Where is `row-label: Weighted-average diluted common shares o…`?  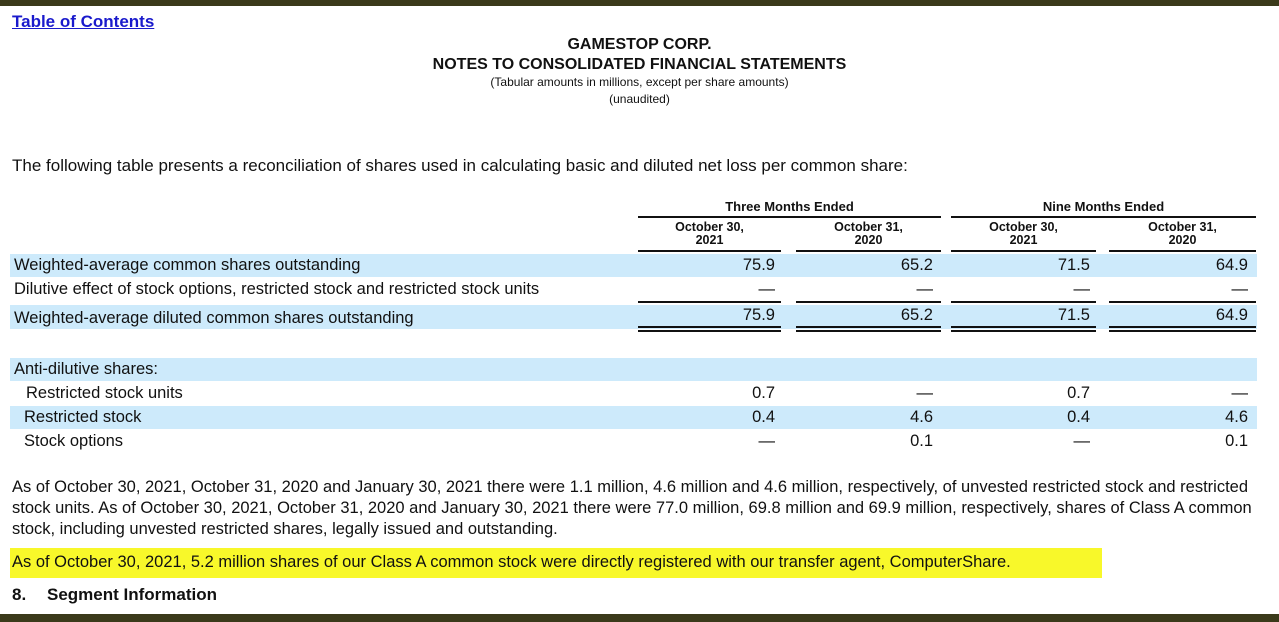 row-label: Weighted-average diluted common shares o… is located at coordinates (214, 318).